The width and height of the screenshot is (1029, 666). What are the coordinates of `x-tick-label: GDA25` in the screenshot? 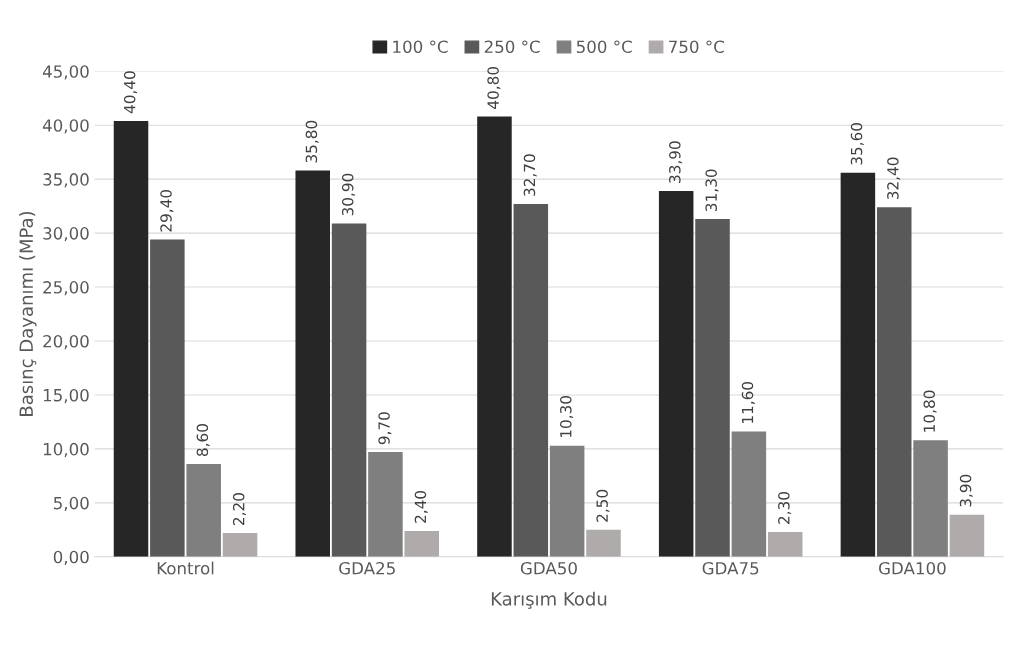 It's located at (367, 568).